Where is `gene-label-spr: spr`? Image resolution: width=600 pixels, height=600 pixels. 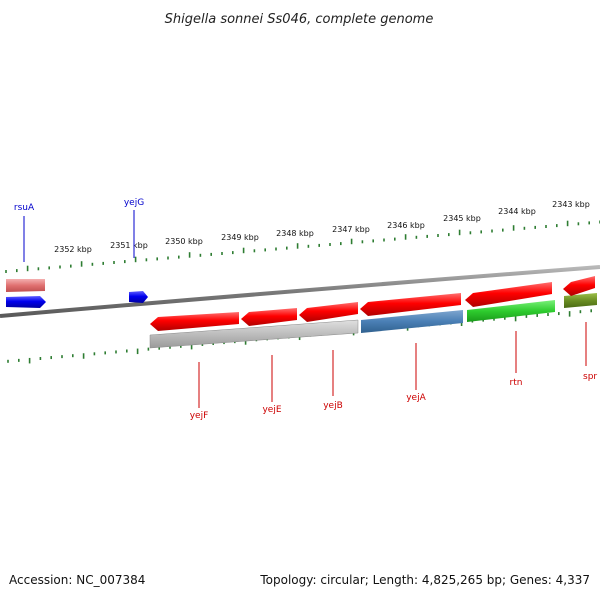 gene-label-spr: spr is located at coordinates (590, 377).